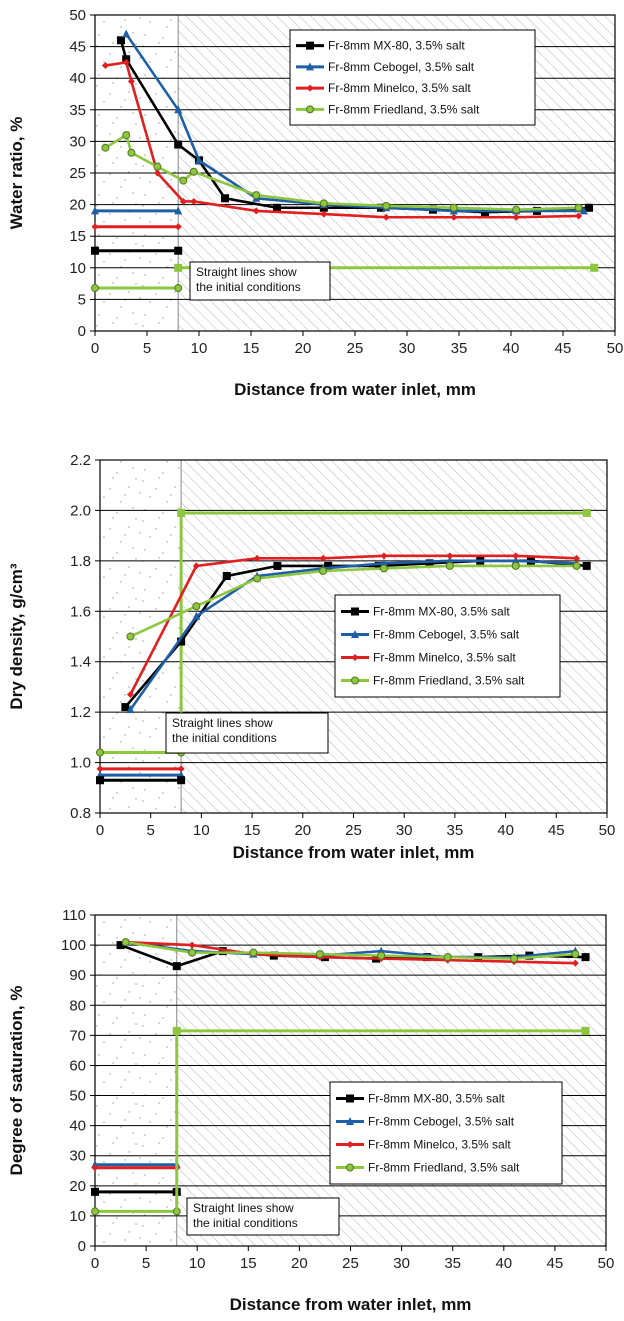 The image size is (624, 1321). I want to click on legend-label: Fr-8mm MX-80, 3.5% salt, so click(436, 1099).